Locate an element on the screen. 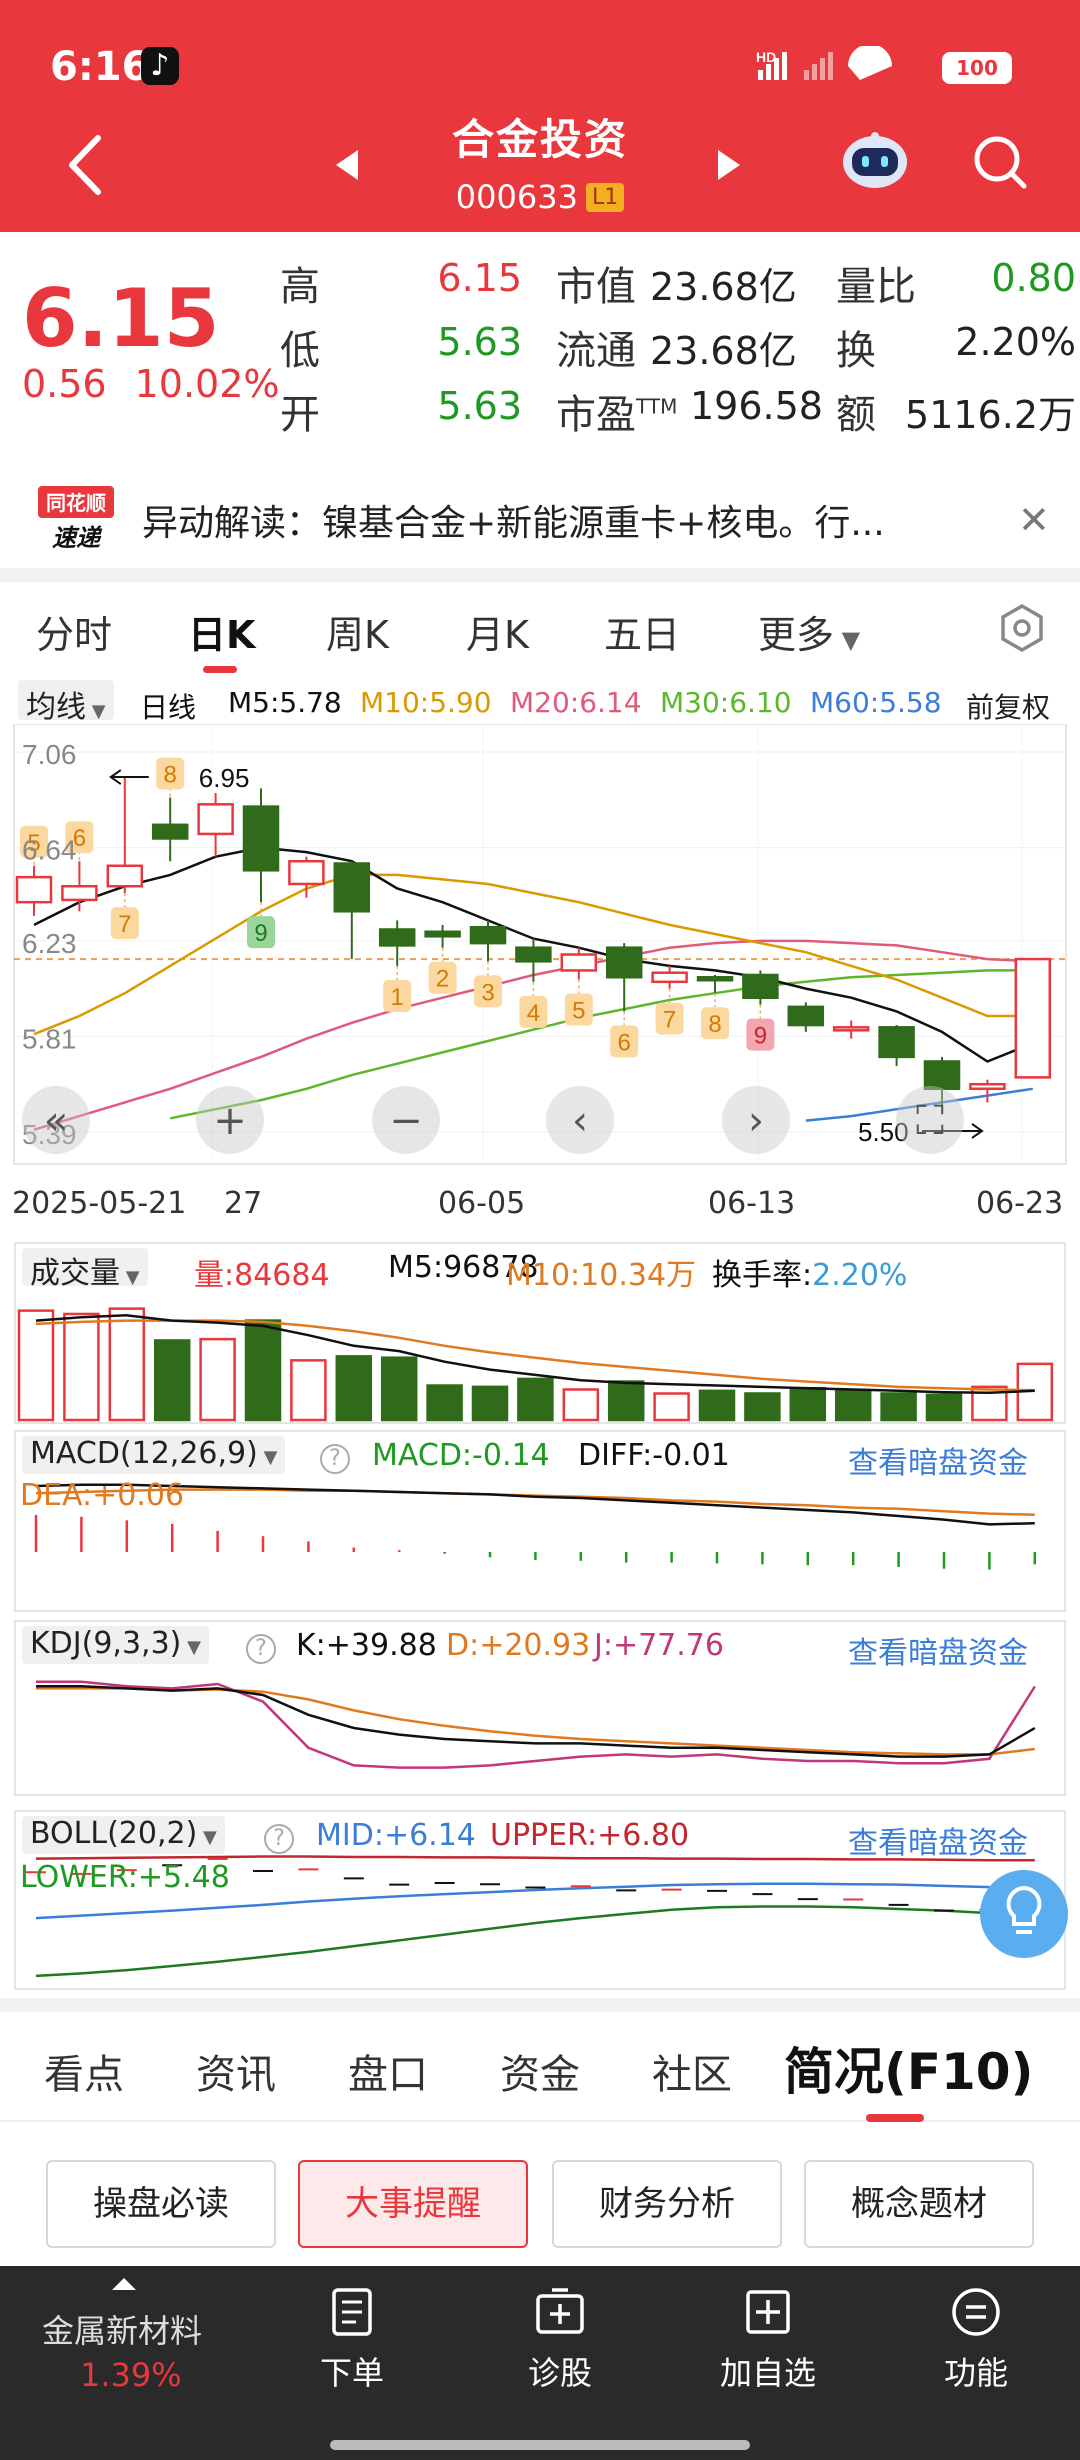 The image size is (1080, 2460). tab-daily-k: 日K is located at coordinates (222, 635).